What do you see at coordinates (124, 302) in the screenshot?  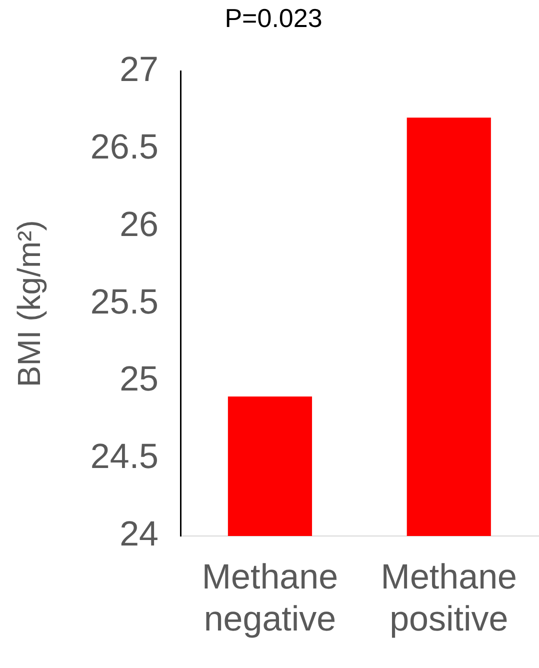 I see `y-tick-label: 25.5` at bounding box center [124, 302].